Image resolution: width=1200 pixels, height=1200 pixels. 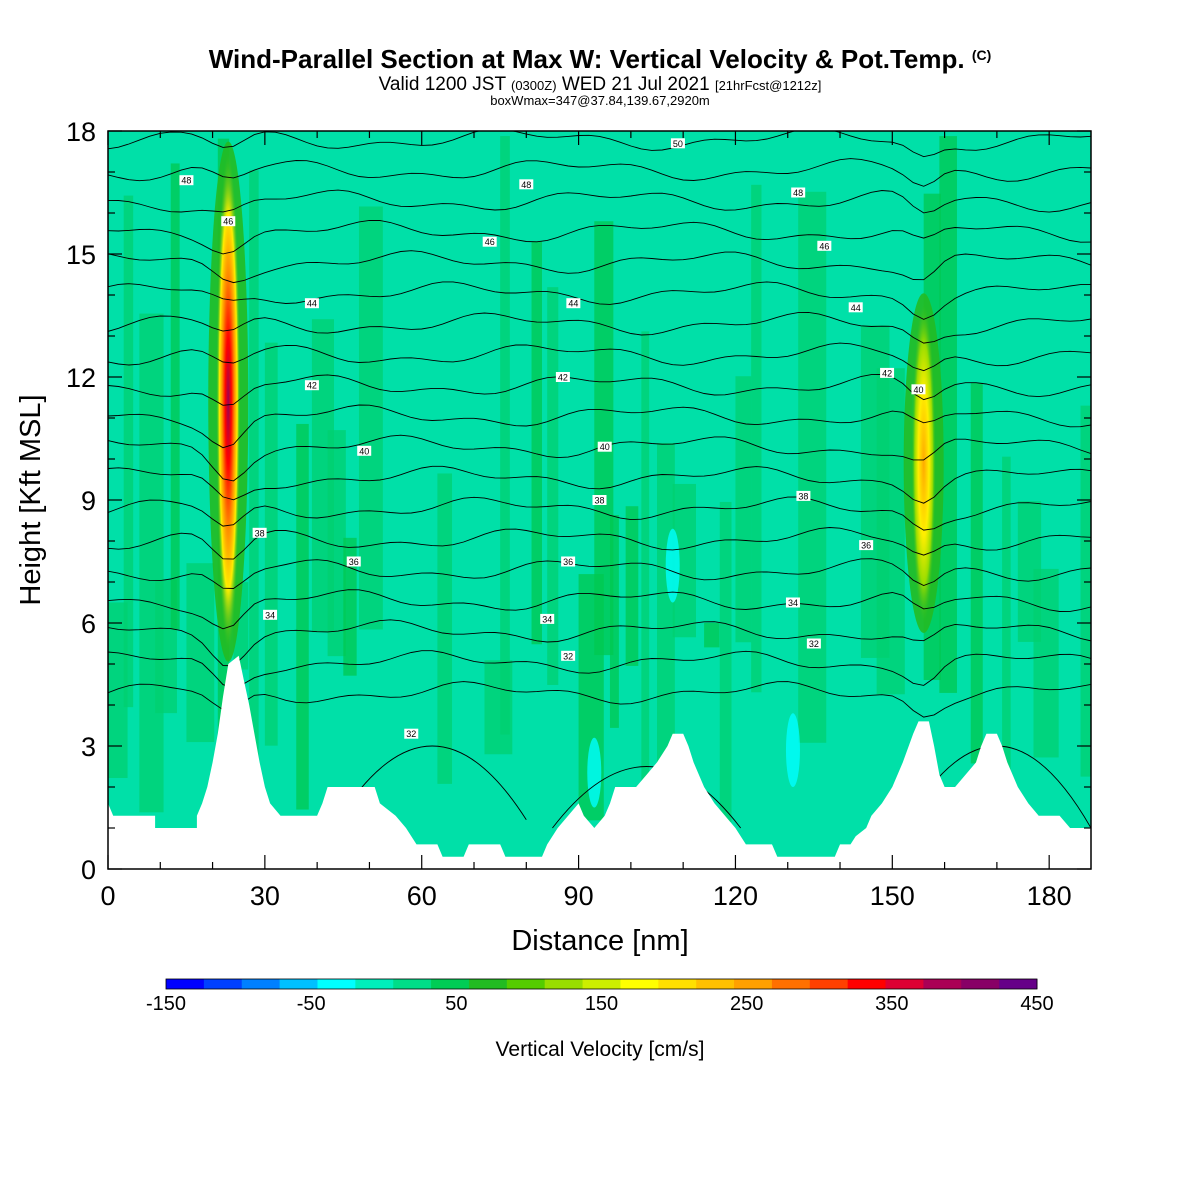 What do you see at coordinates (456, 1004) in the screenshot?
I see `colorbar-tick-label: 50` at bounding box center [456, 1004].